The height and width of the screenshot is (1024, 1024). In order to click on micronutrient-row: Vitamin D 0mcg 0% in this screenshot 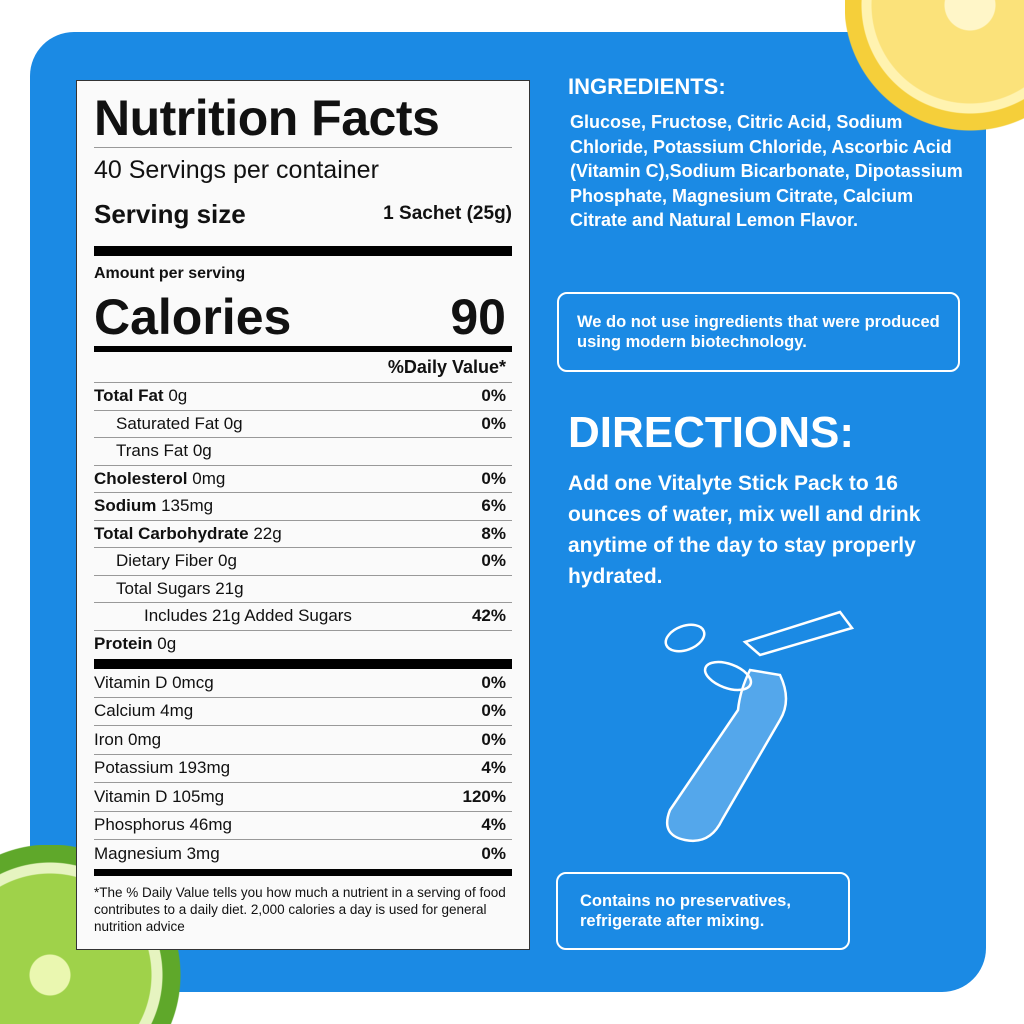, I will do `click(303, 683)`.